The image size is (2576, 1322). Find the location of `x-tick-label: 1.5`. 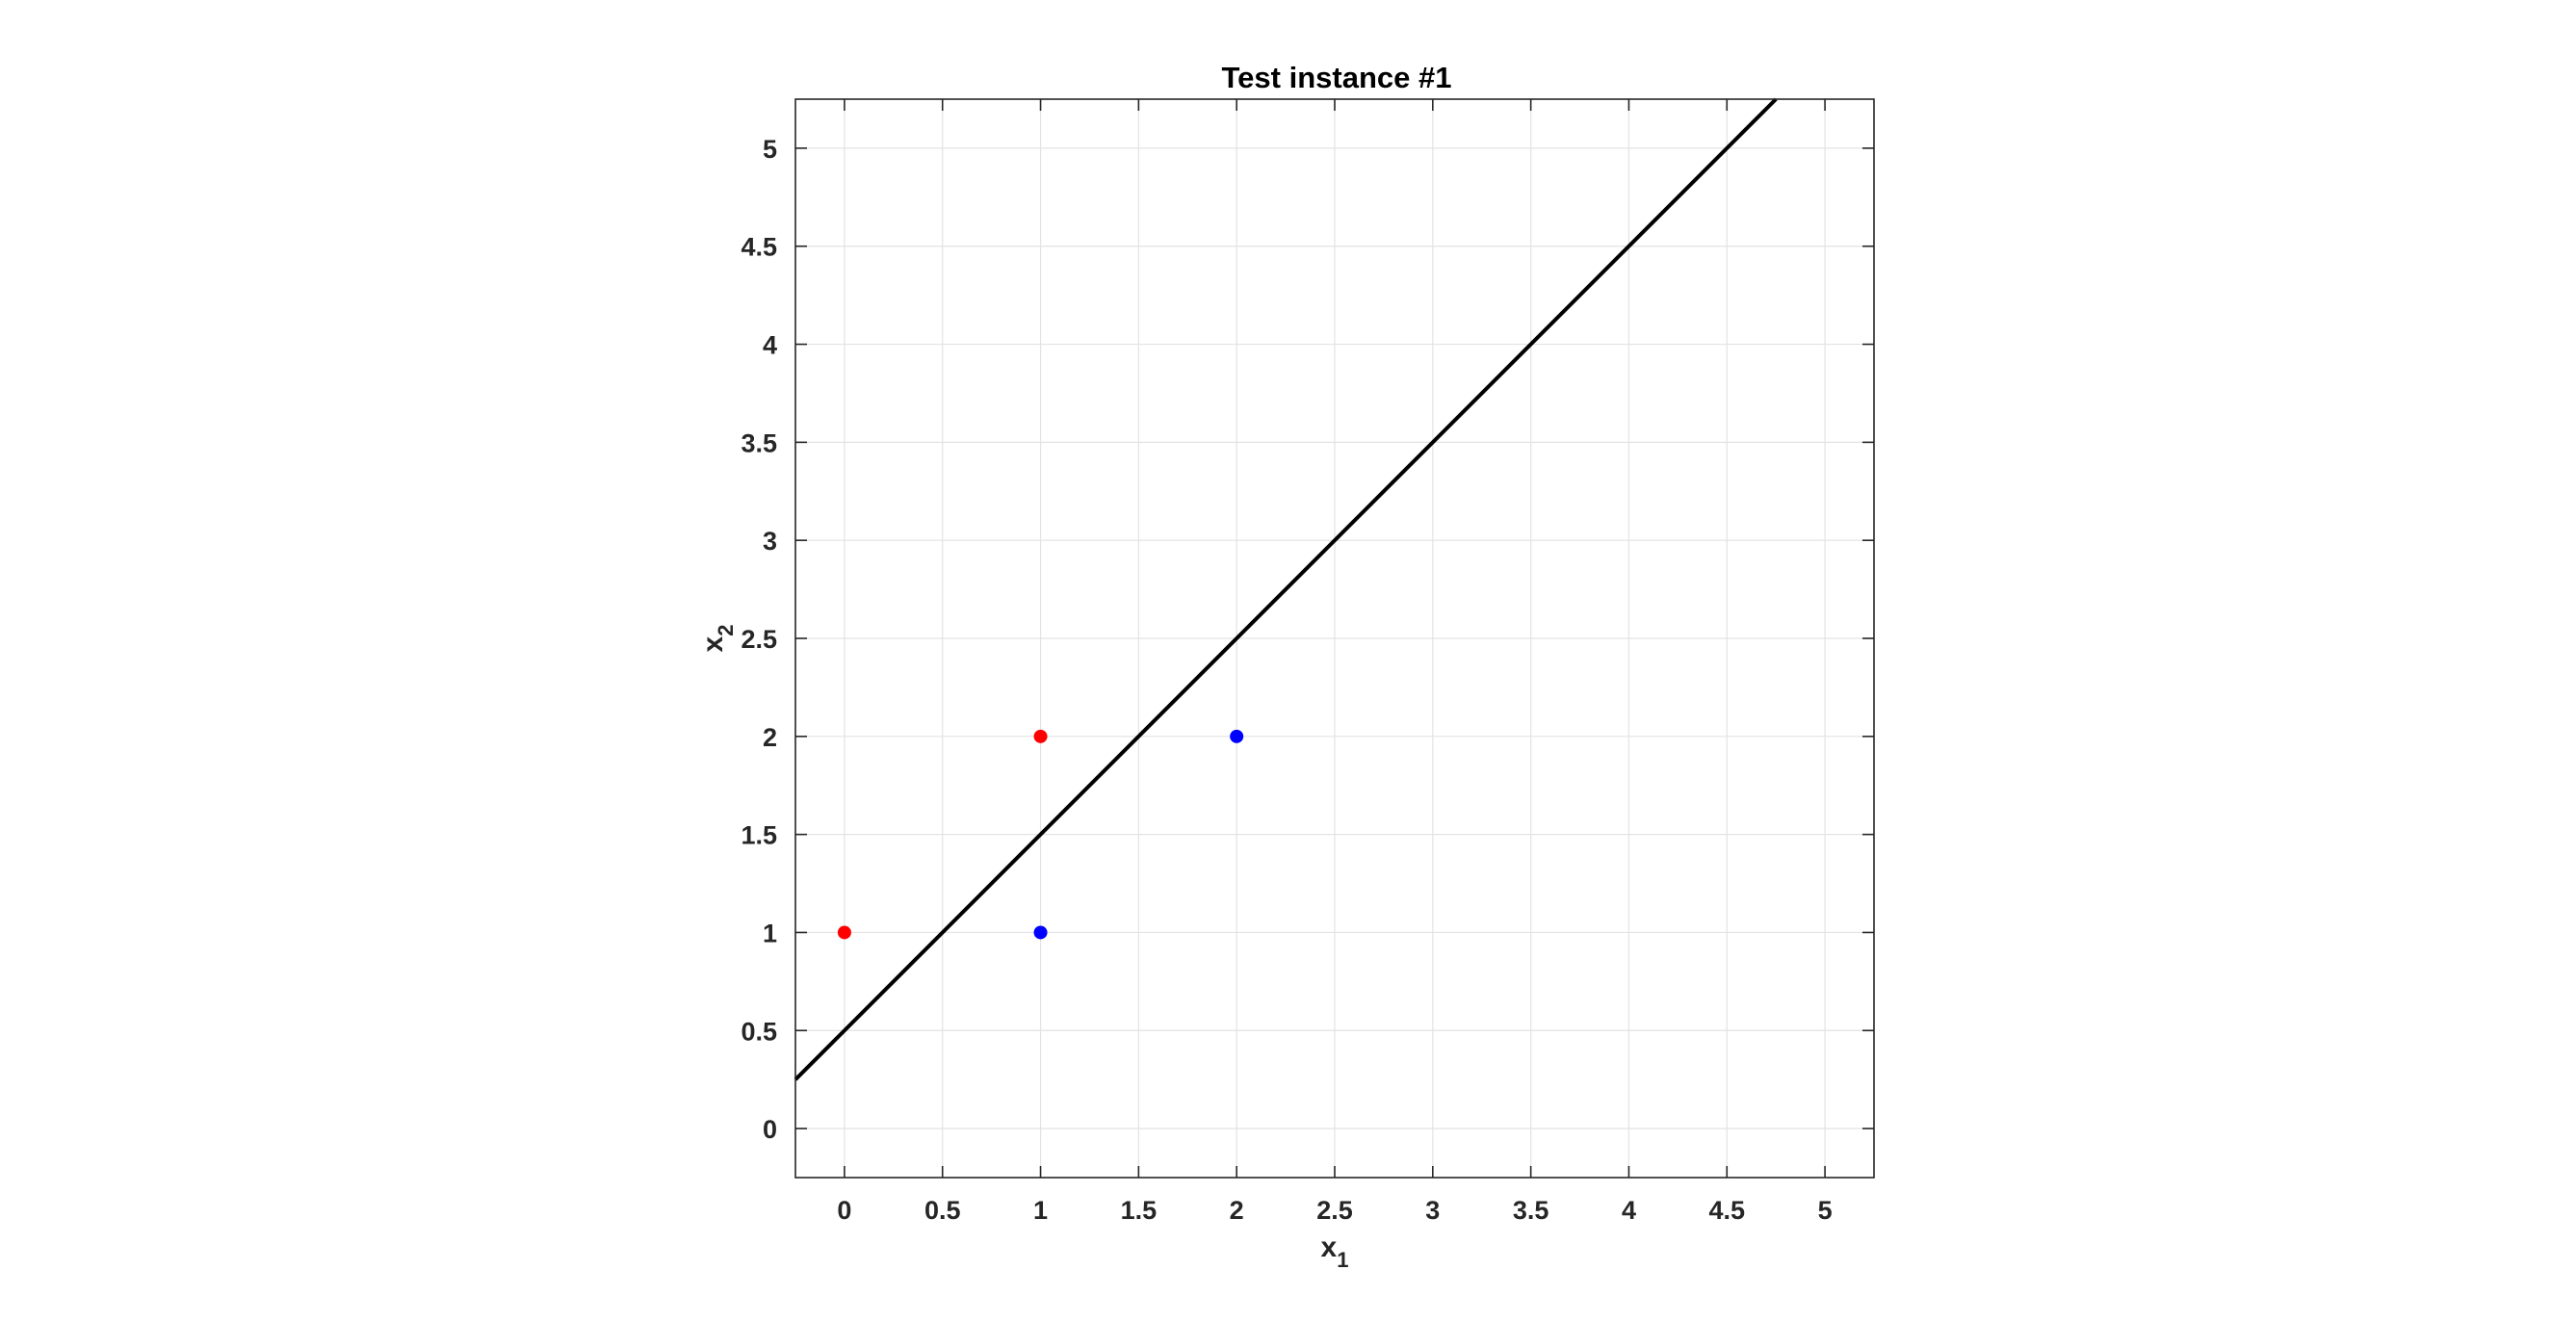

x-tick-label: 1.5 is located at coordinates (1139, 1210).